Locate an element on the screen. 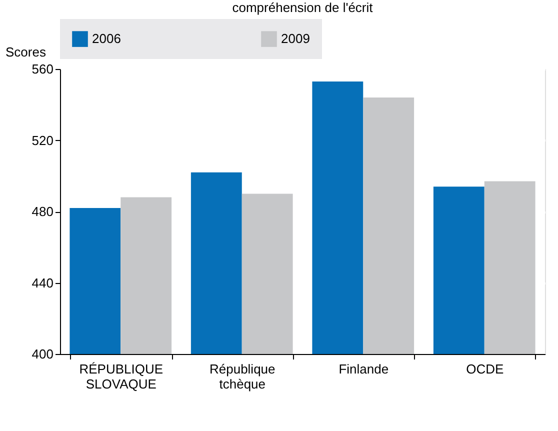  x-tick-label: Finlande is located at coordinates (363, 369).